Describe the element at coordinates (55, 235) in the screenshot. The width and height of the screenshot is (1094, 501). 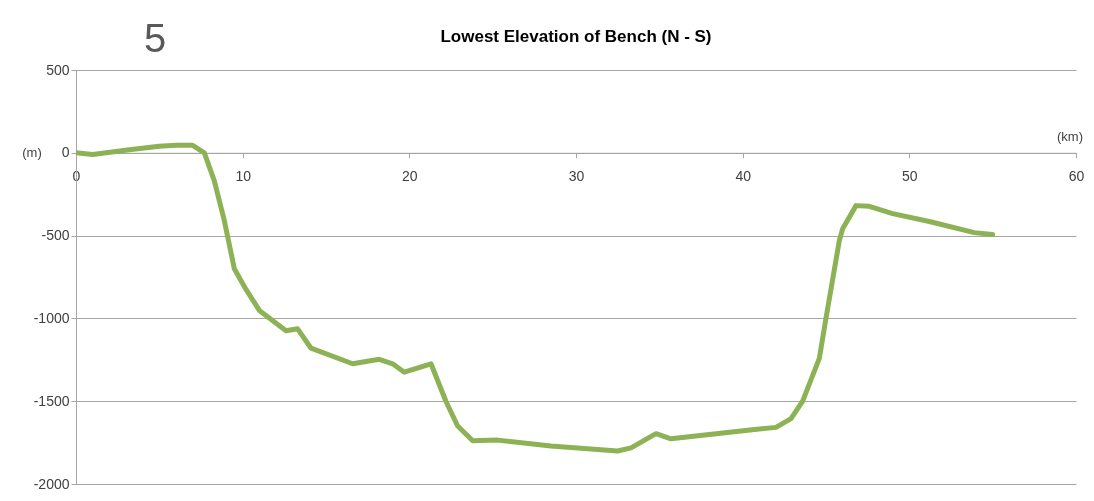
I see `y-tick-label: -500` at that location.